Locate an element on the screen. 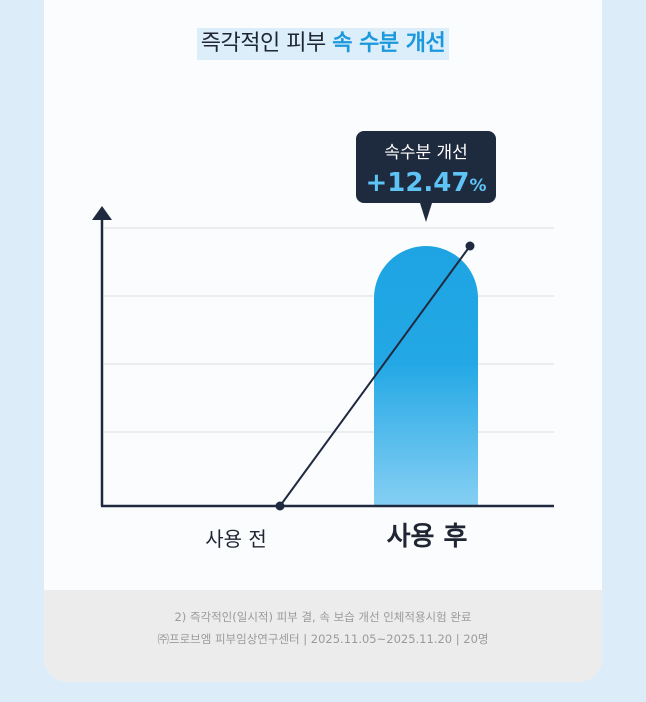 The width and height of the screenshot is (646, 702). bars is located at coordinates (426, 376).